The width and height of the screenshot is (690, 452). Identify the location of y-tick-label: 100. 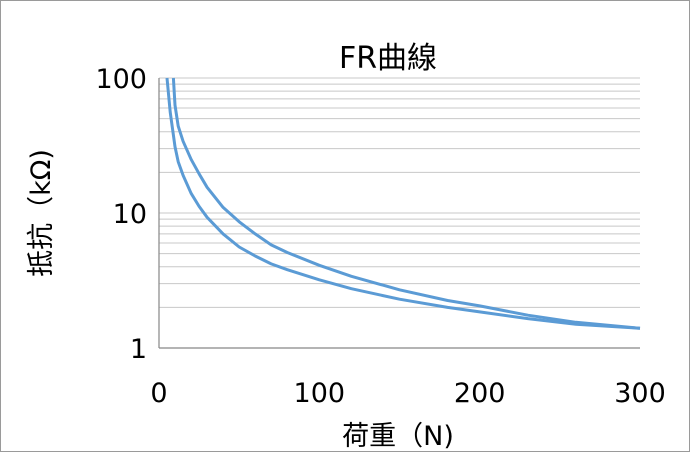
(121, 79).